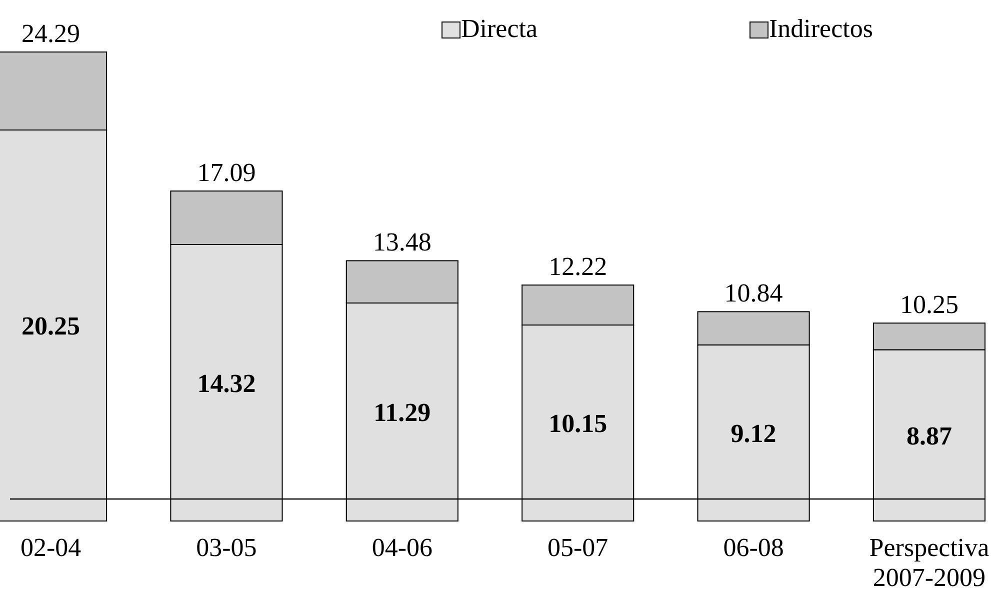  Describe the element at coordinates (578, 423) in the screenshot. I see `data-label: 10.15` at that location.